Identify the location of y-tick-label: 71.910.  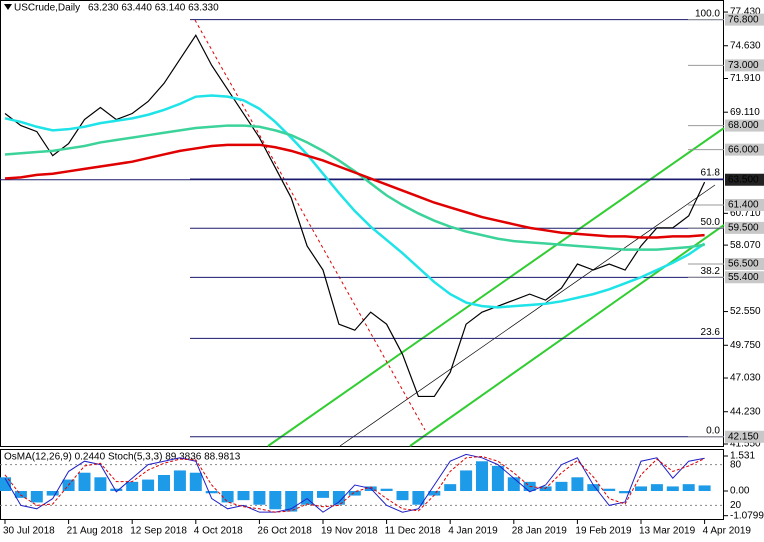
(745, 78).